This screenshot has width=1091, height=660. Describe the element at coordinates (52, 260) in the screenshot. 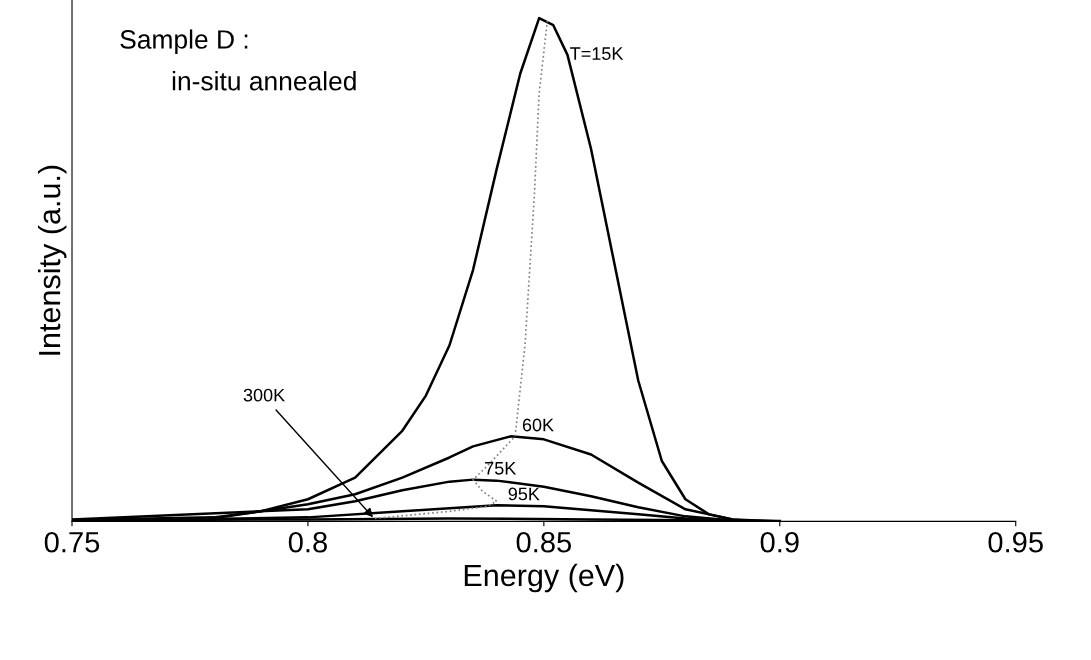

I see `y-axis-title: Intensity (a.u.)` at that location.